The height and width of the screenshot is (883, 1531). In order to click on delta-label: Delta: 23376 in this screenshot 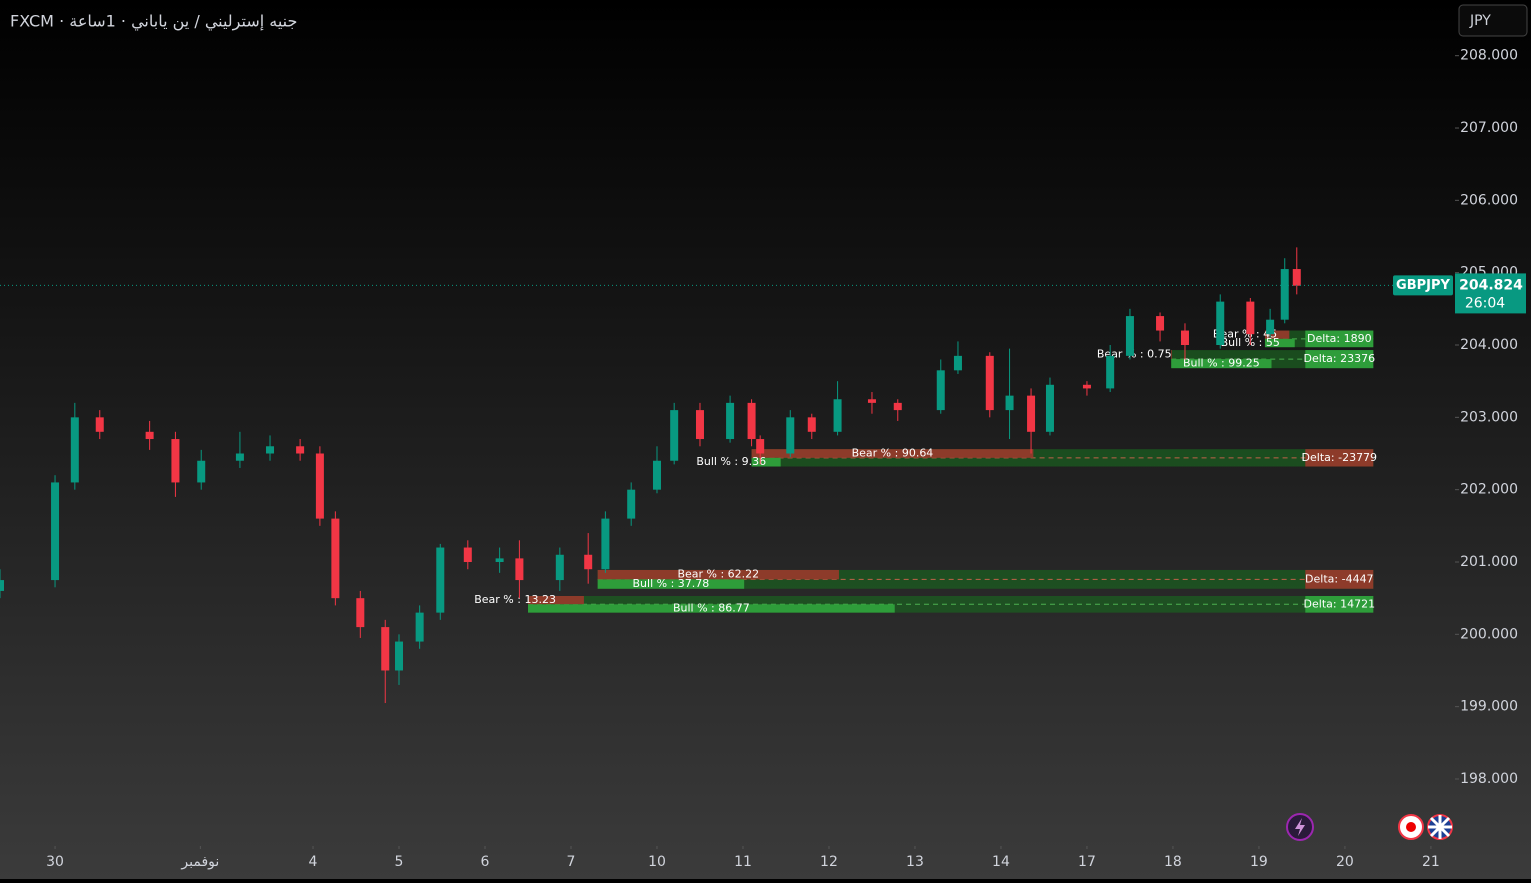, I will do `click(1340, 358)`.